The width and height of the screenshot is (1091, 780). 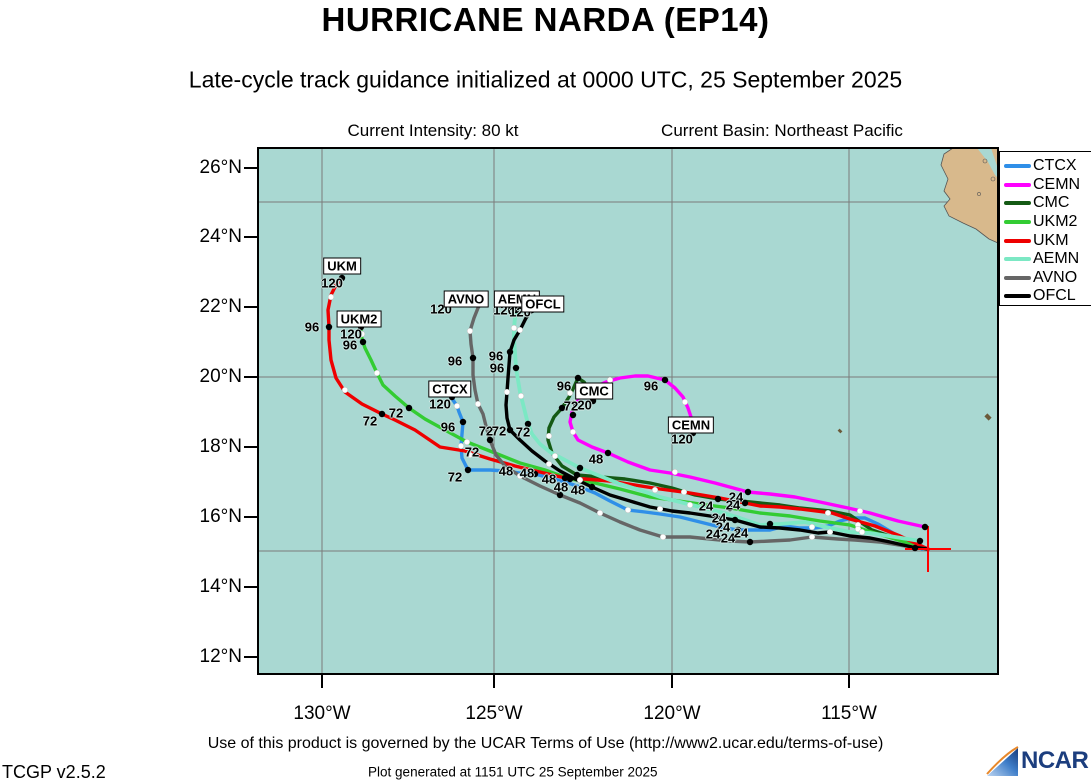 What do you see at coordinates (1045, 166) in the screenshot?
I see `legend-item-ctcx: CTCX` at bounding box center [1045, 166].